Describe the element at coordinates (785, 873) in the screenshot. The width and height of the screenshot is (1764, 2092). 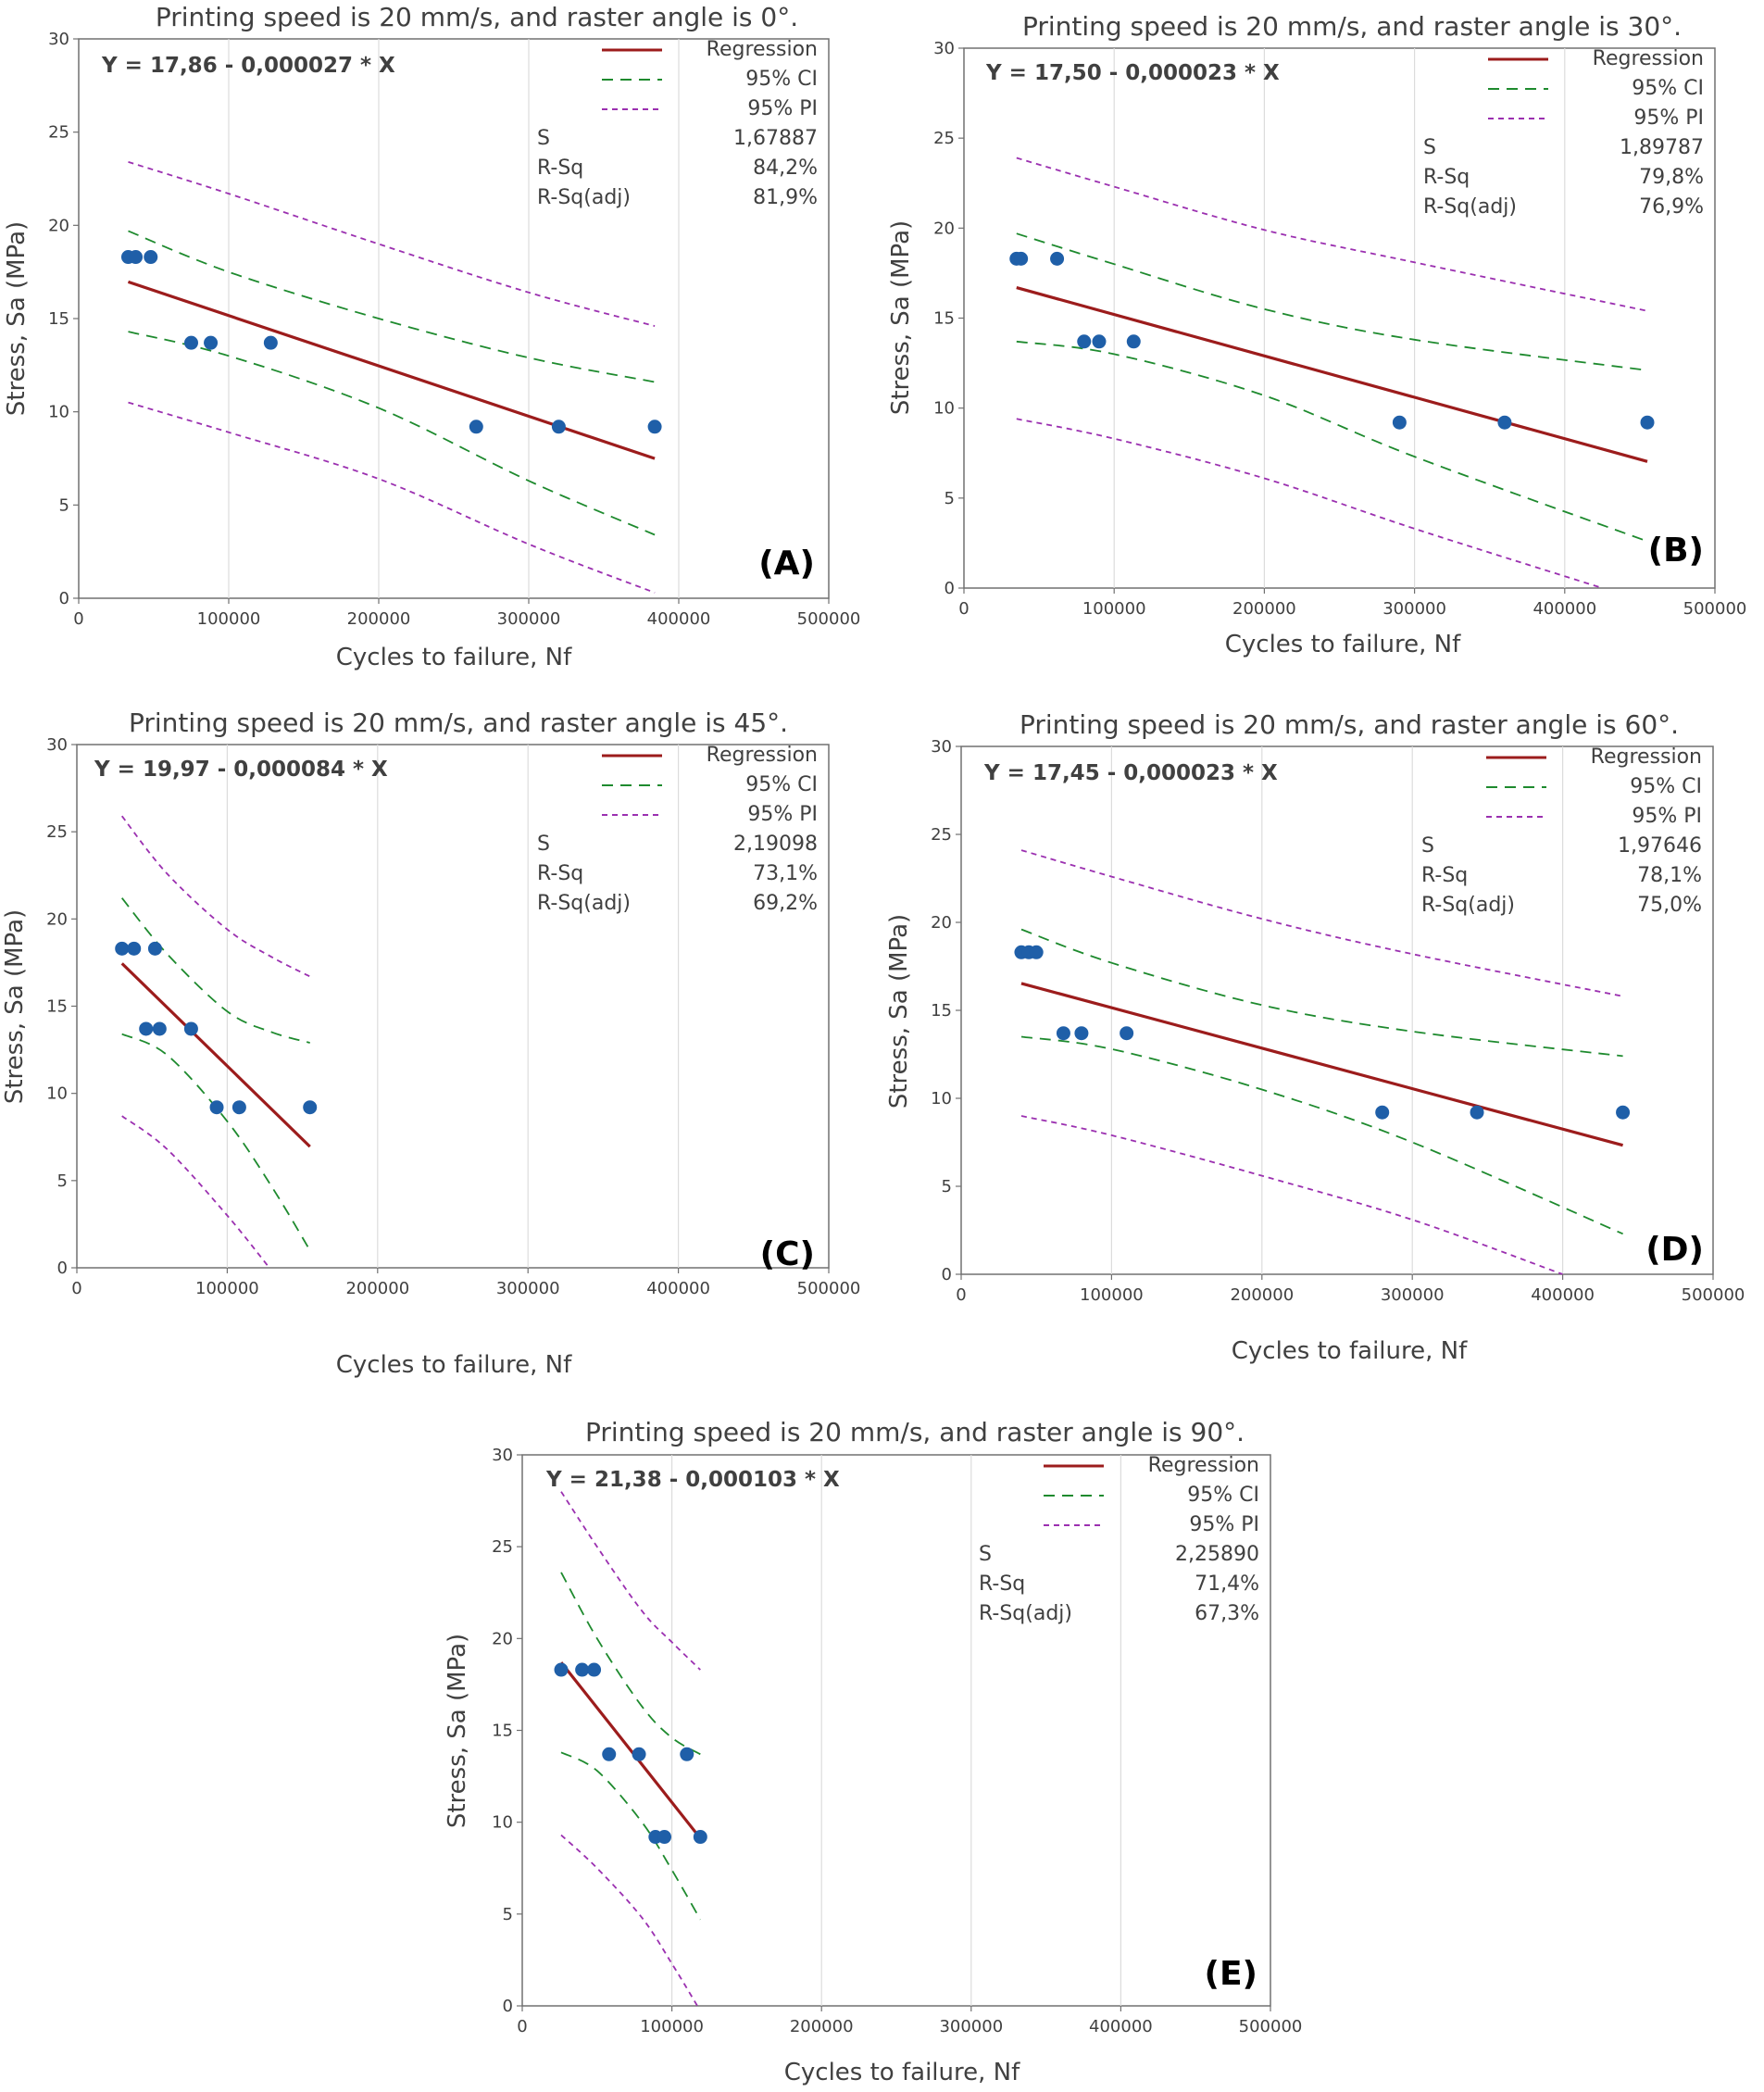
I see `stat-value: 73,1%` at that location.